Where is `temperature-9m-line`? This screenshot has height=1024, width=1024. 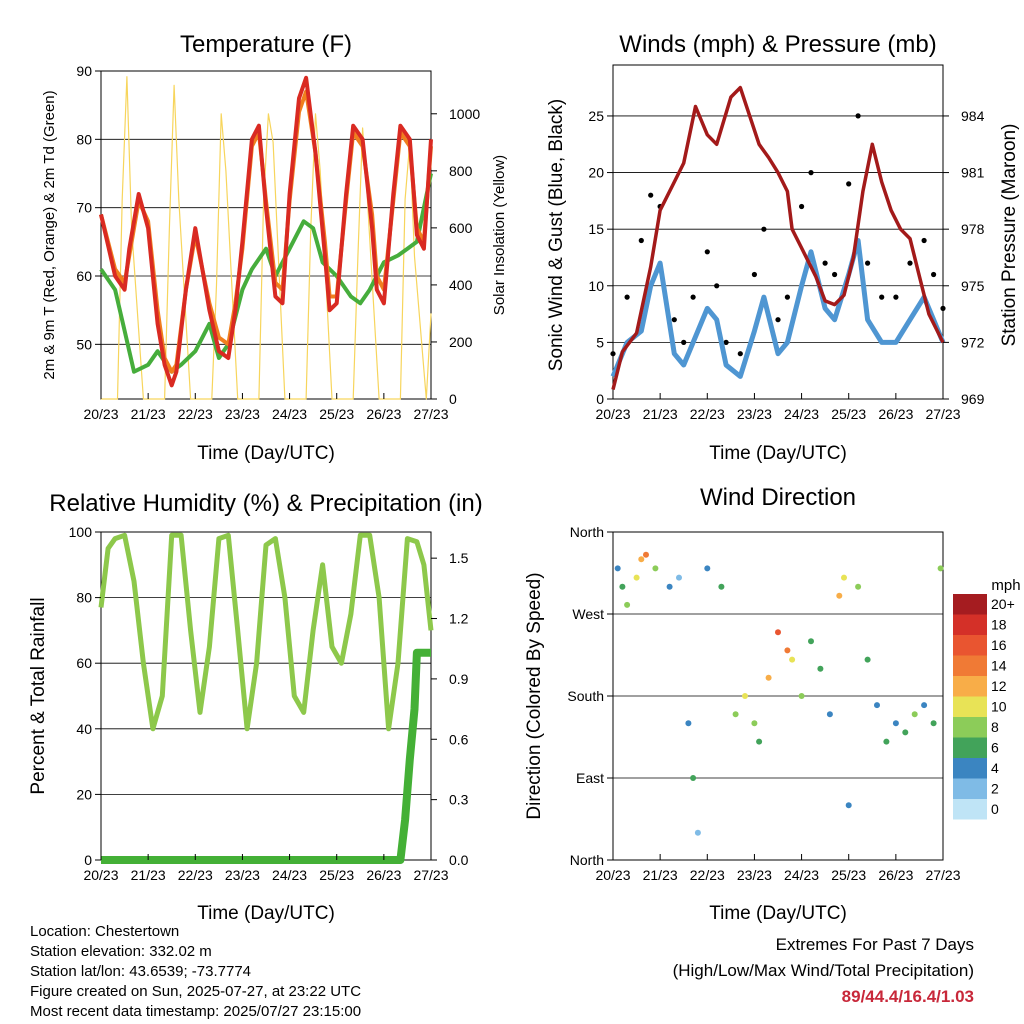
temperature-9m-line is located at coordinates (266, 231).